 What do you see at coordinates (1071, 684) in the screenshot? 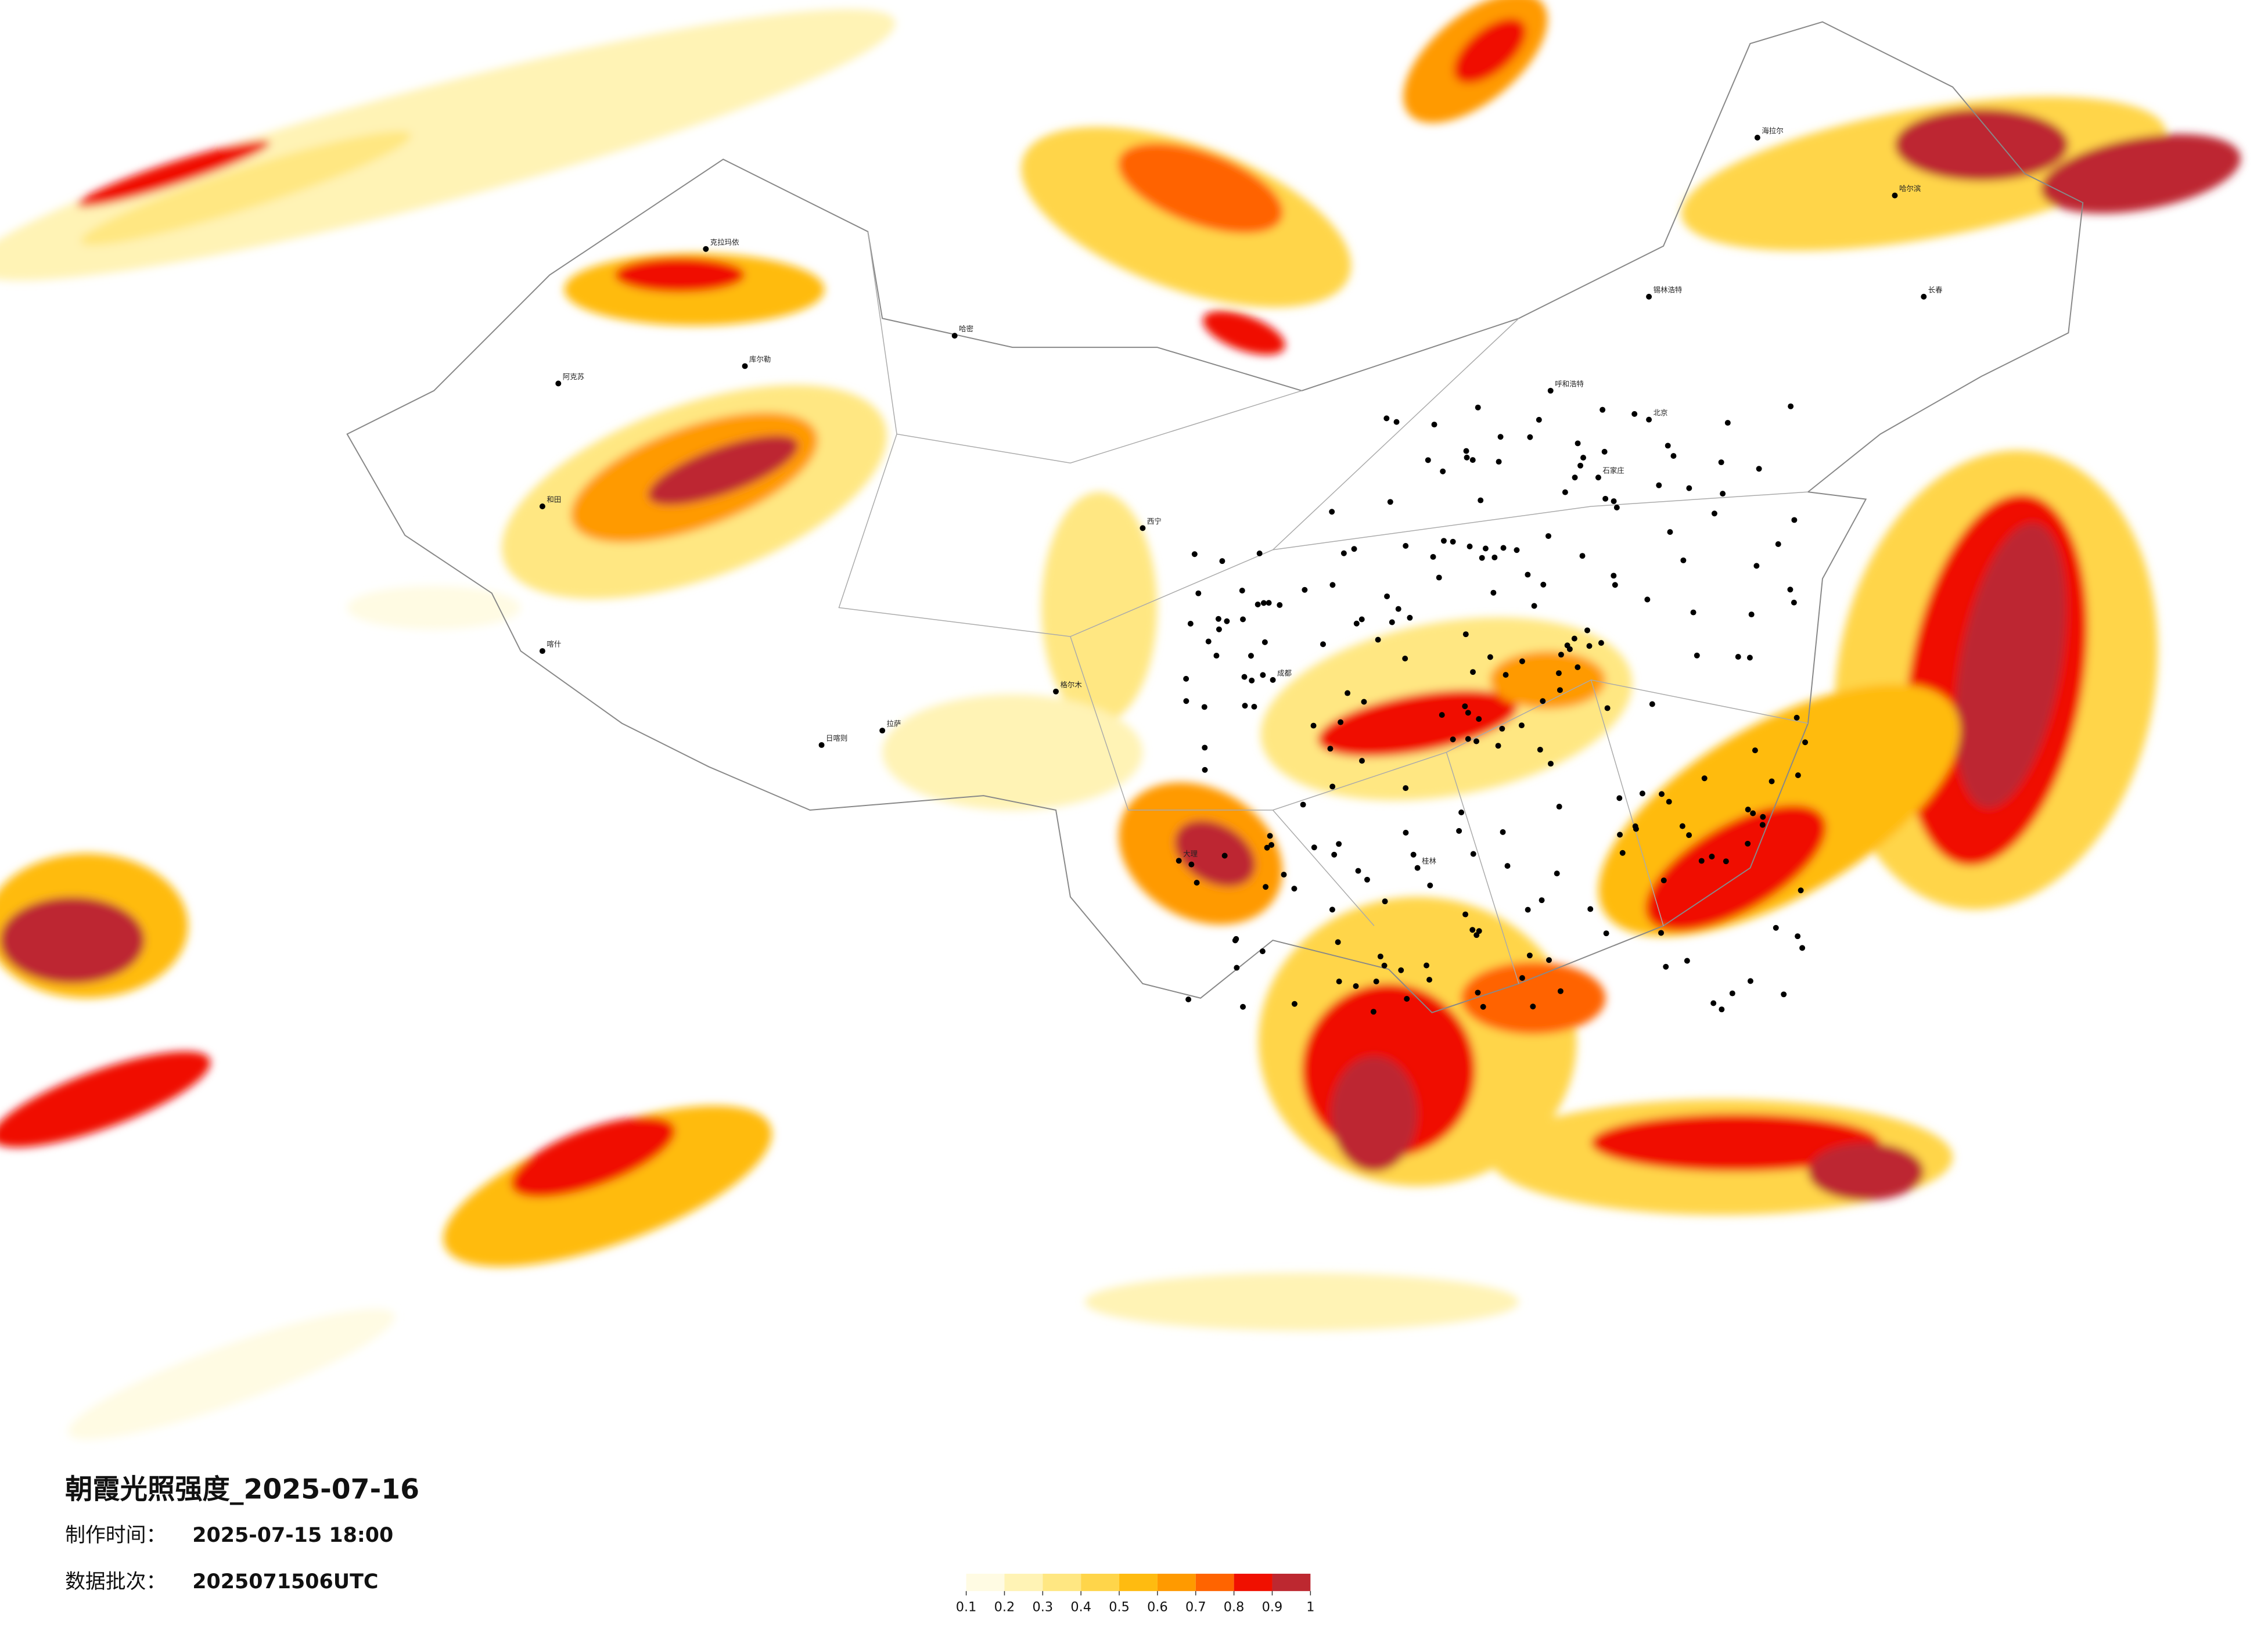
I see `city-label: 格尔木` at bounding box center [1071, 684].